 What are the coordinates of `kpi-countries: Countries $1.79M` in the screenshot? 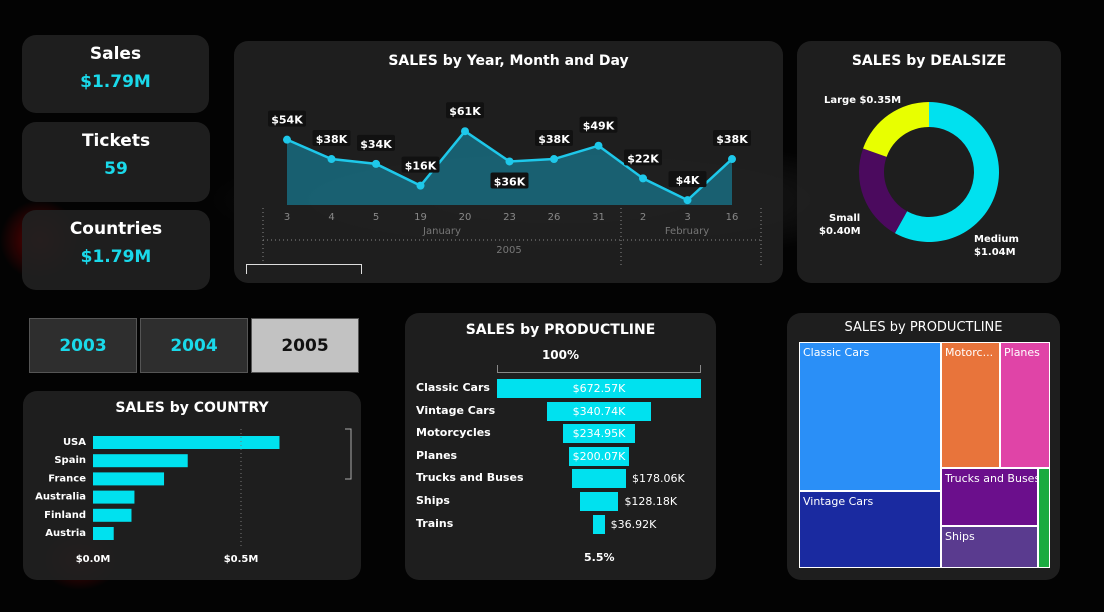 It's located at (116, 250).